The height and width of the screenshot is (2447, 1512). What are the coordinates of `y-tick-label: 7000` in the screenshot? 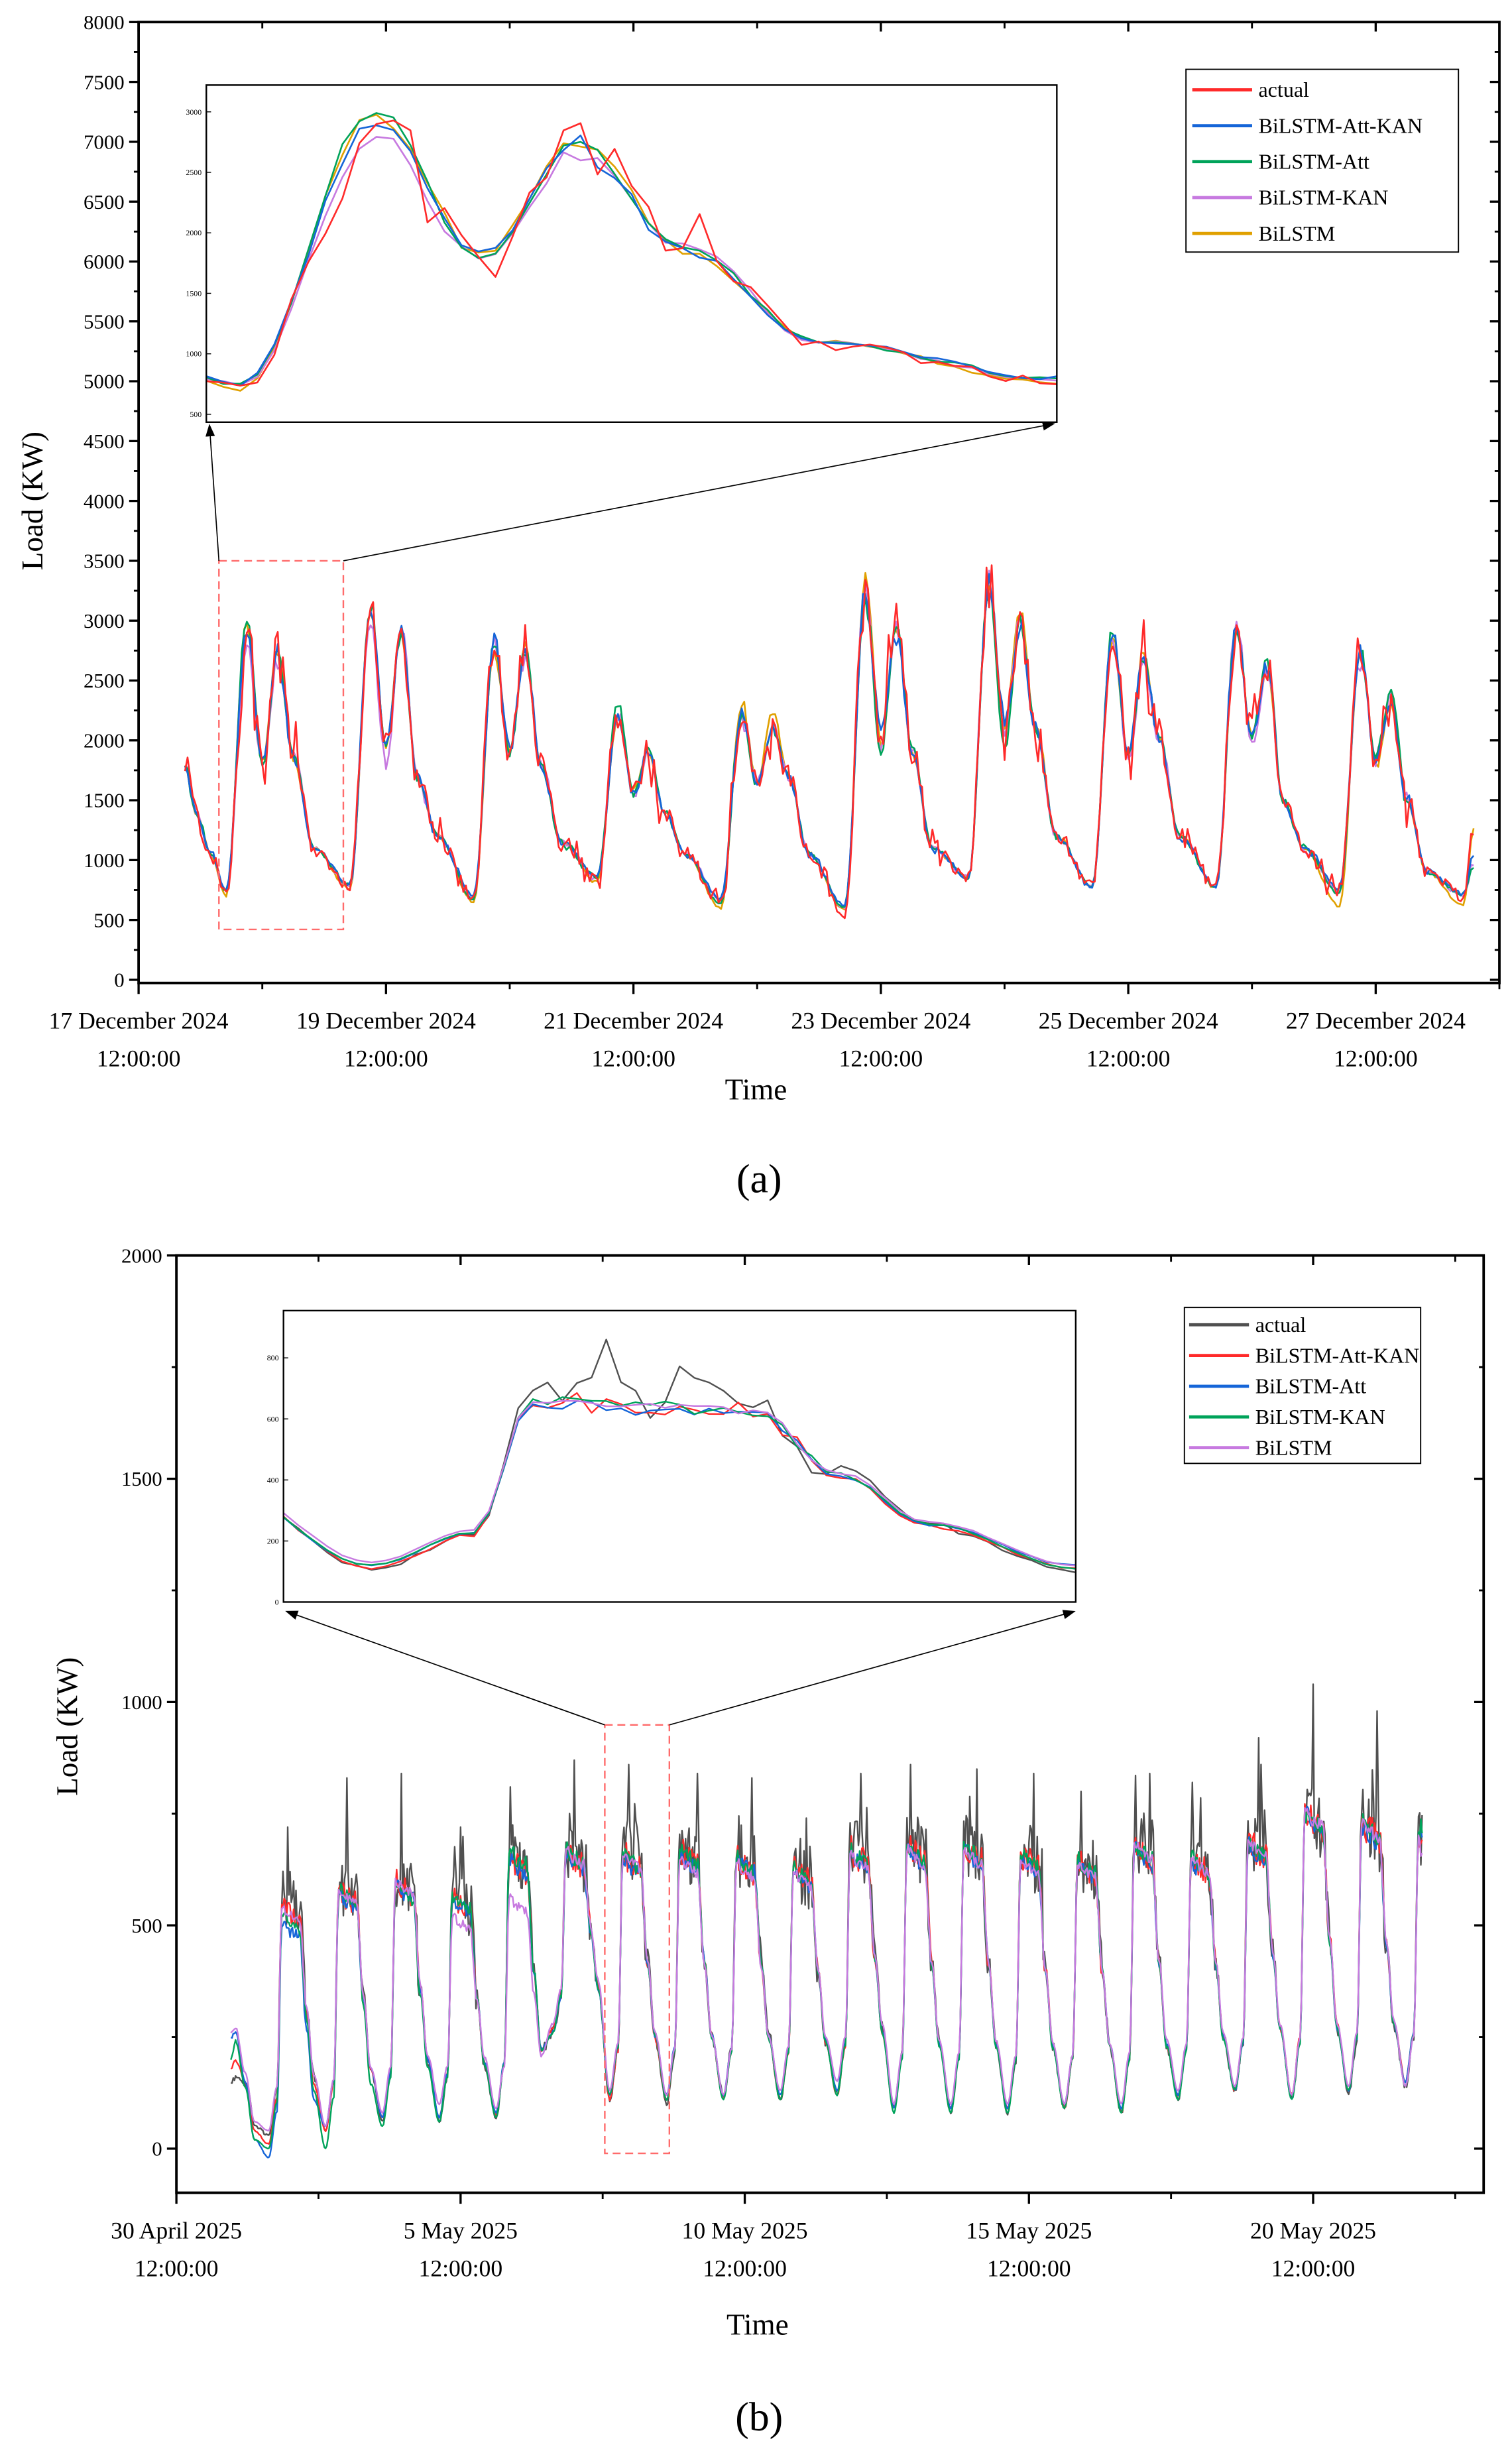 It's located at (104, 143).